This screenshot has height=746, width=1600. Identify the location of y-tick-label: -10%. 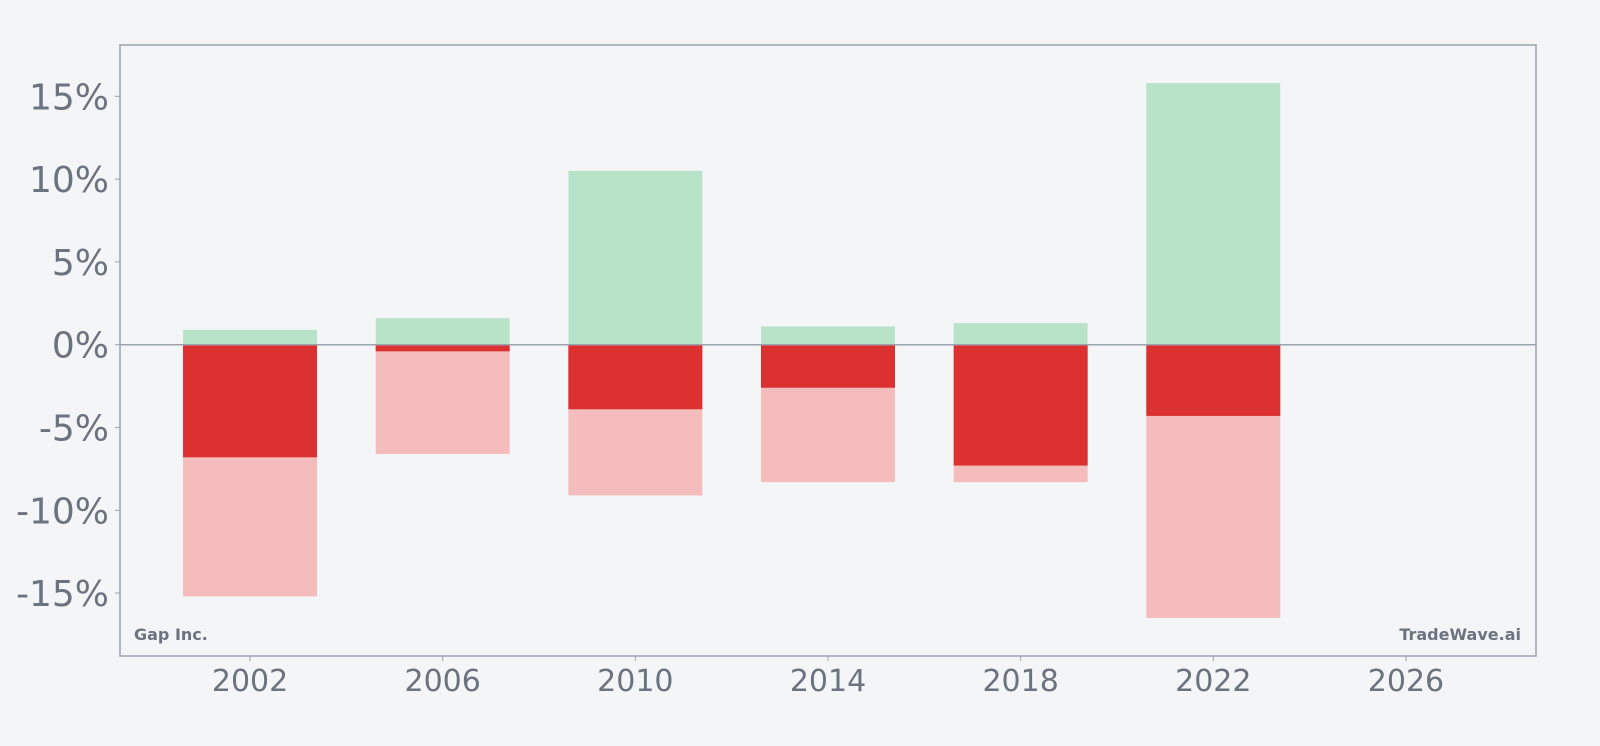
(62, 511).